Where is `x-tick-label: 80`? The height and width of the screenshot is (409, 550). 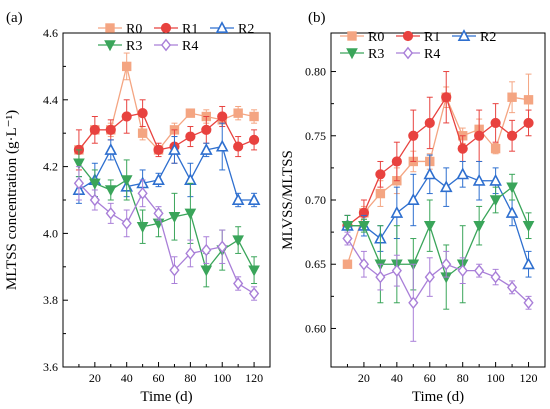
x-tick-label: 80 is located at coordinates (463, 378).